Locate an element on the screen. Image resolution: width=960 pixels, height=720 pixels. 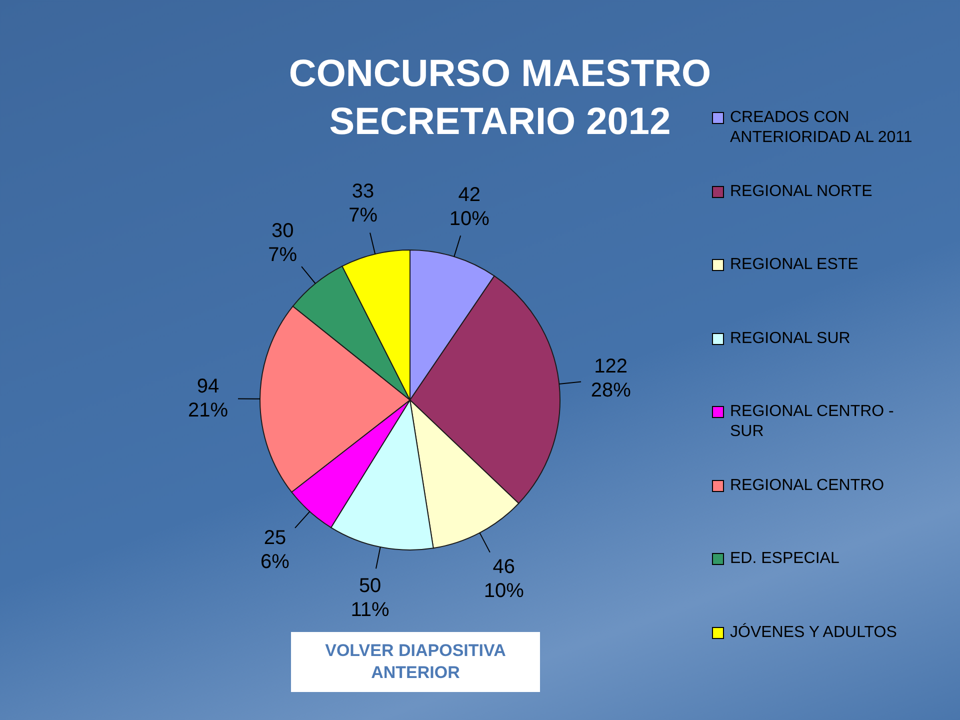
data-label: 50 11% is located at coordinates (370, 598).